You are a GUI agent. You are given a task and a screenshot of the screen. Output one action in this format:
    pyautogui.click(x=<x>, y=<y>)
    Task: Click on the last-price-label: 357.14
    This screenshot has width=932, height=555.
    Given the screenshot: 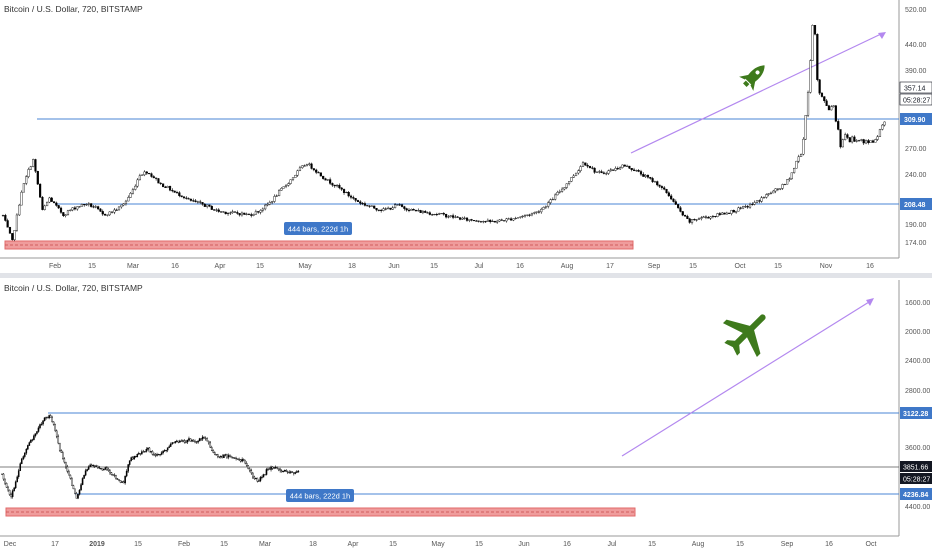 What is the action you would take?
    pyautogui.click(x=915, y=89)
    